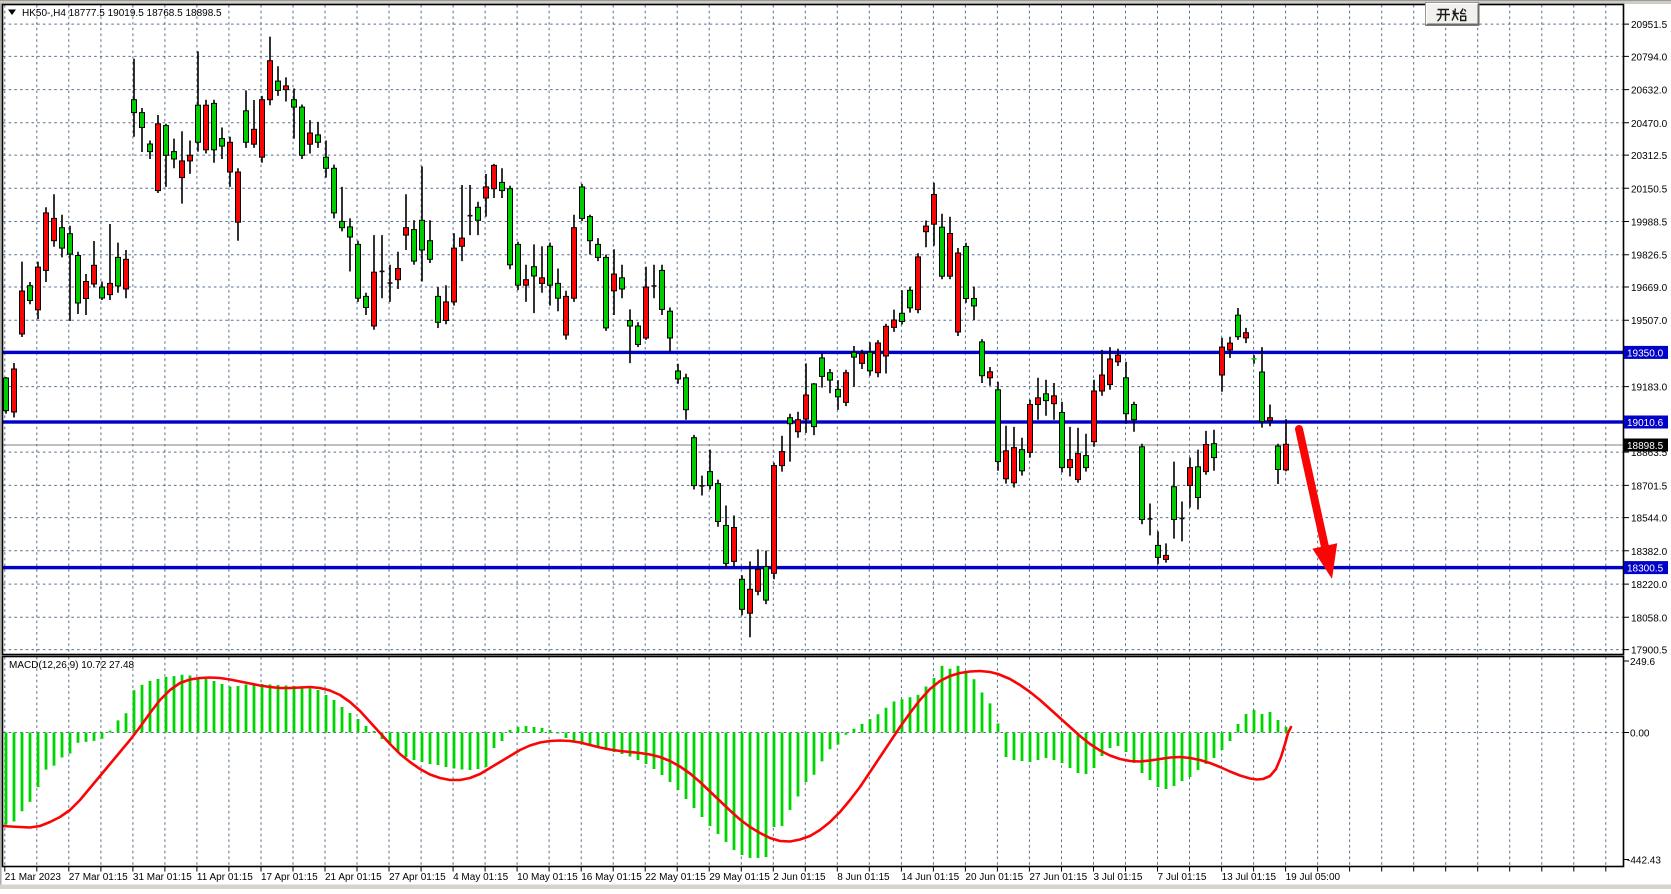 Image resolution: width=1671 pixels, height=894 pixels. Describe the element at coordinates (72, 665) in the screenshot. I see `svg-text: MACD(12,26,9) 10.72 27.48` at that location.